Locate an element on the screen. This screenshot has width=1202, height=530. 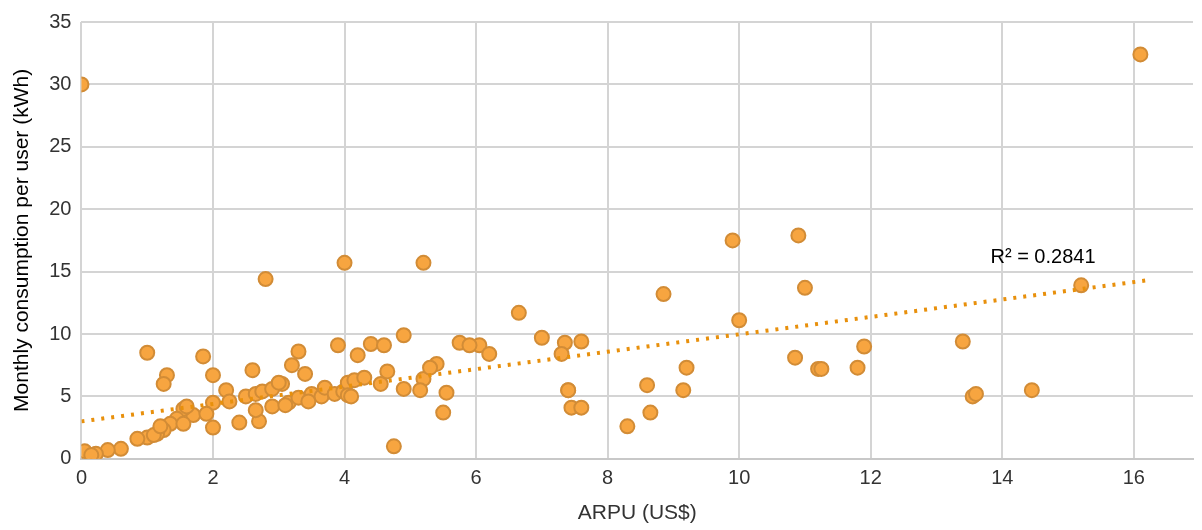
y-tick-label: 10 is located at coordinates (60, 332).